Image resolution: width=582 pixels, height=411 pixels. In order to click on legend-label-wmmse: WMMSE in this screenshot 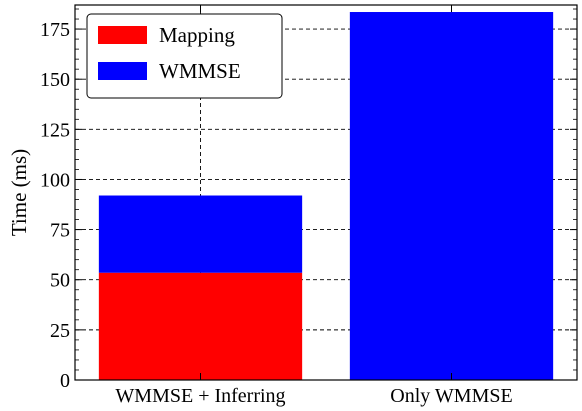, I will do `click(200, 71)`.